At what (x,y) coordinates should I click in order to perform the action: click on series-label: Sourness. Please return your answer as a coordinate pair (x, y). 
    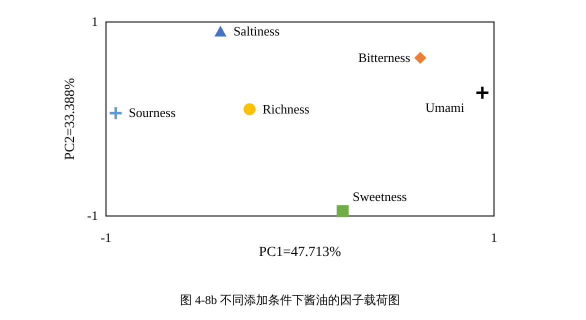
    Looking at the image, I should click on (152, 112).